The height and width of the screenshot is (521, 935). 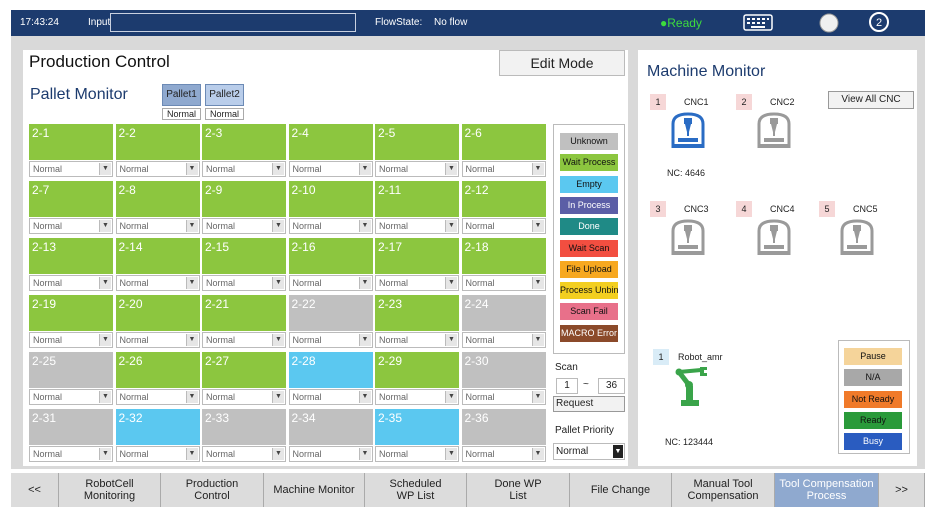 I want to click on pallet-cell: 2-19 Normal ▼, so click(x=71, y=323).